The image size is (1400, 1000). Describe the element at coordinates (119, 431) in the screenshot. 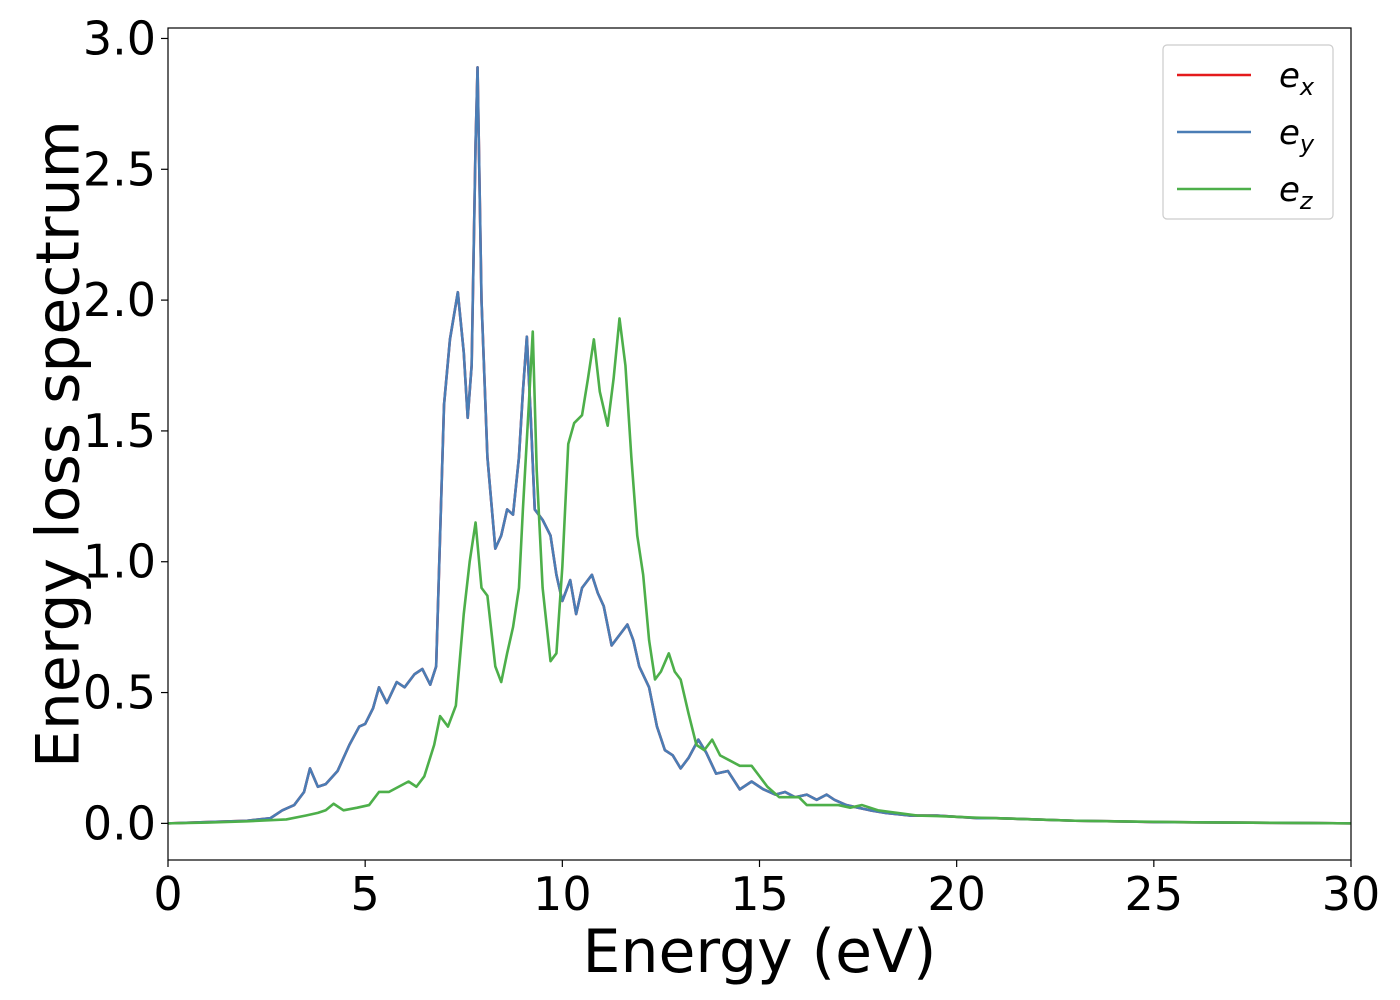

I see `y-tick-label: 1.5` at that location.